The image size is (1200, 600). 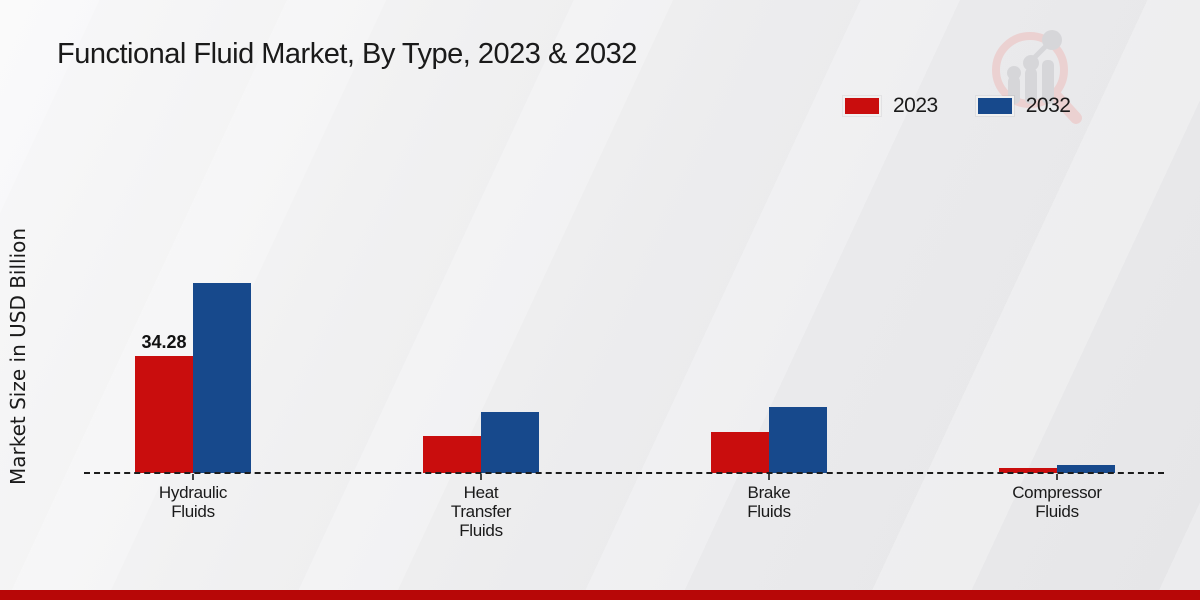 I want to click on y-axis-label: Market Size in USD Billion, so click(x=18, y=356).